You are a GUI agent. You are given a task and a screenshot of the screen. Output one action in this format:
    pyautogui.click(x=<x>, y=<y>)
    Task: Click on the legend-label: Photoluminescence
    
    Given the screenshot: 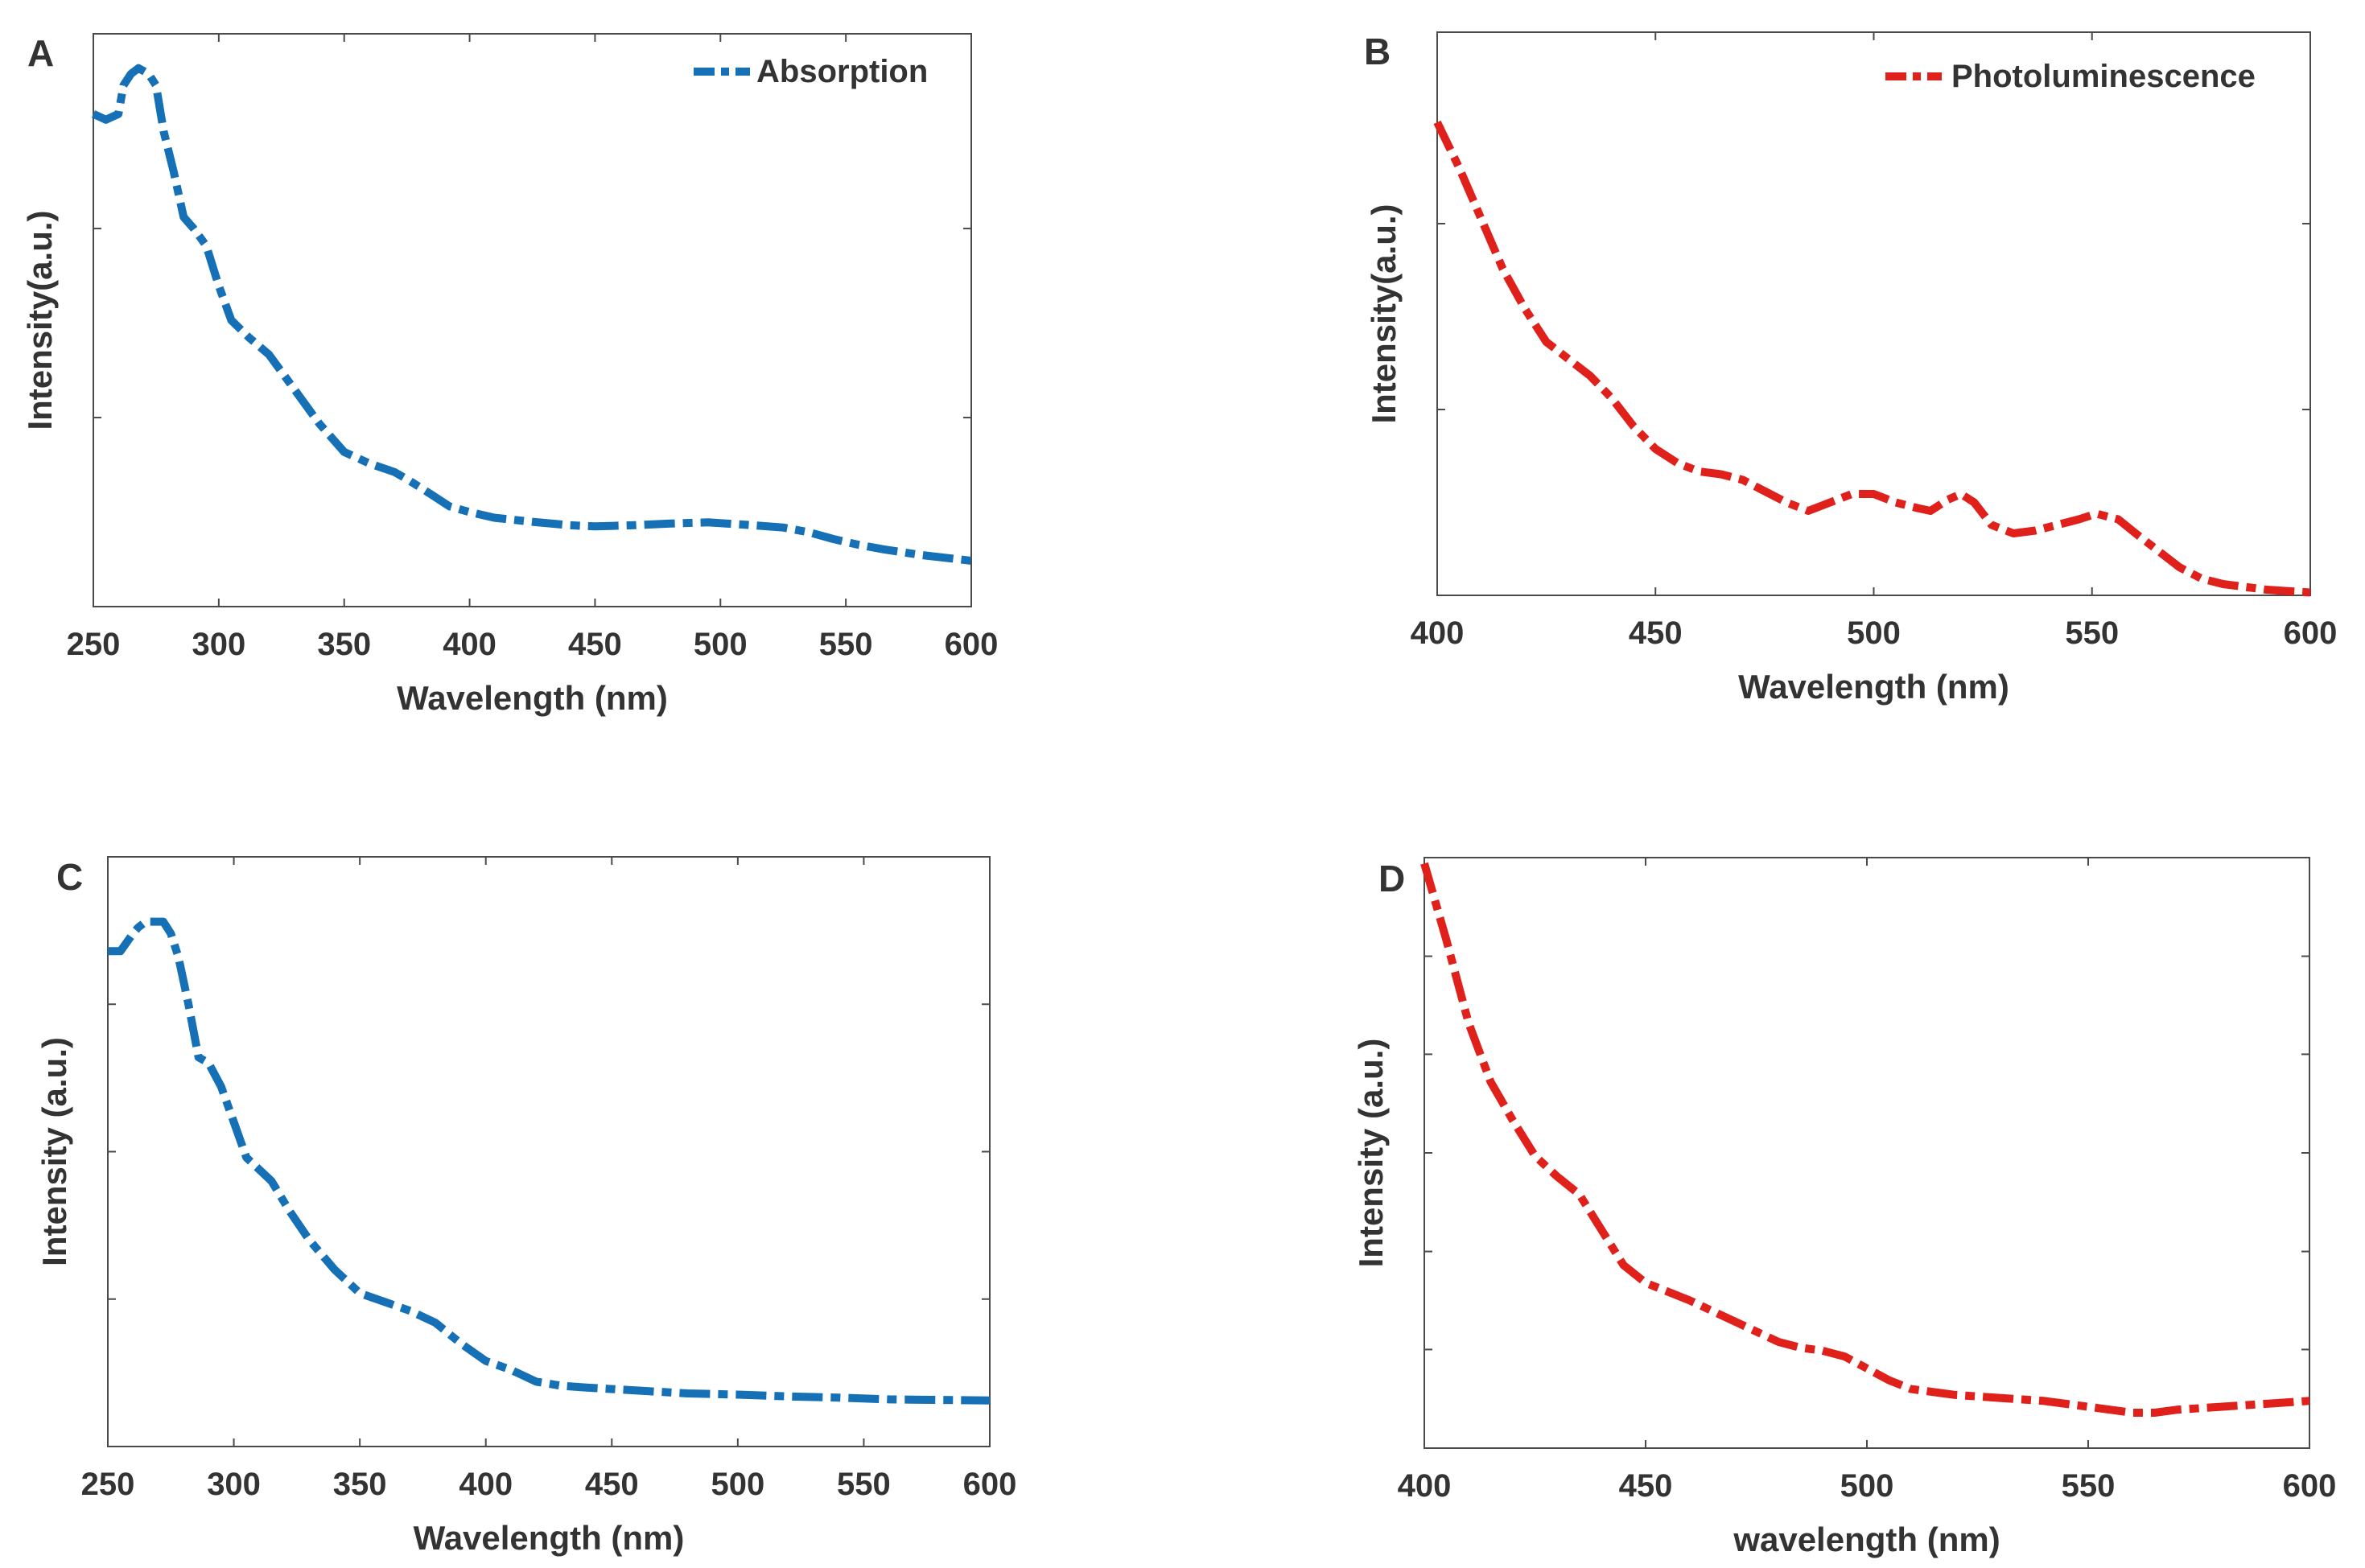 What is the action you would take?
    pyautogui.click(x=2103, y=76)
    